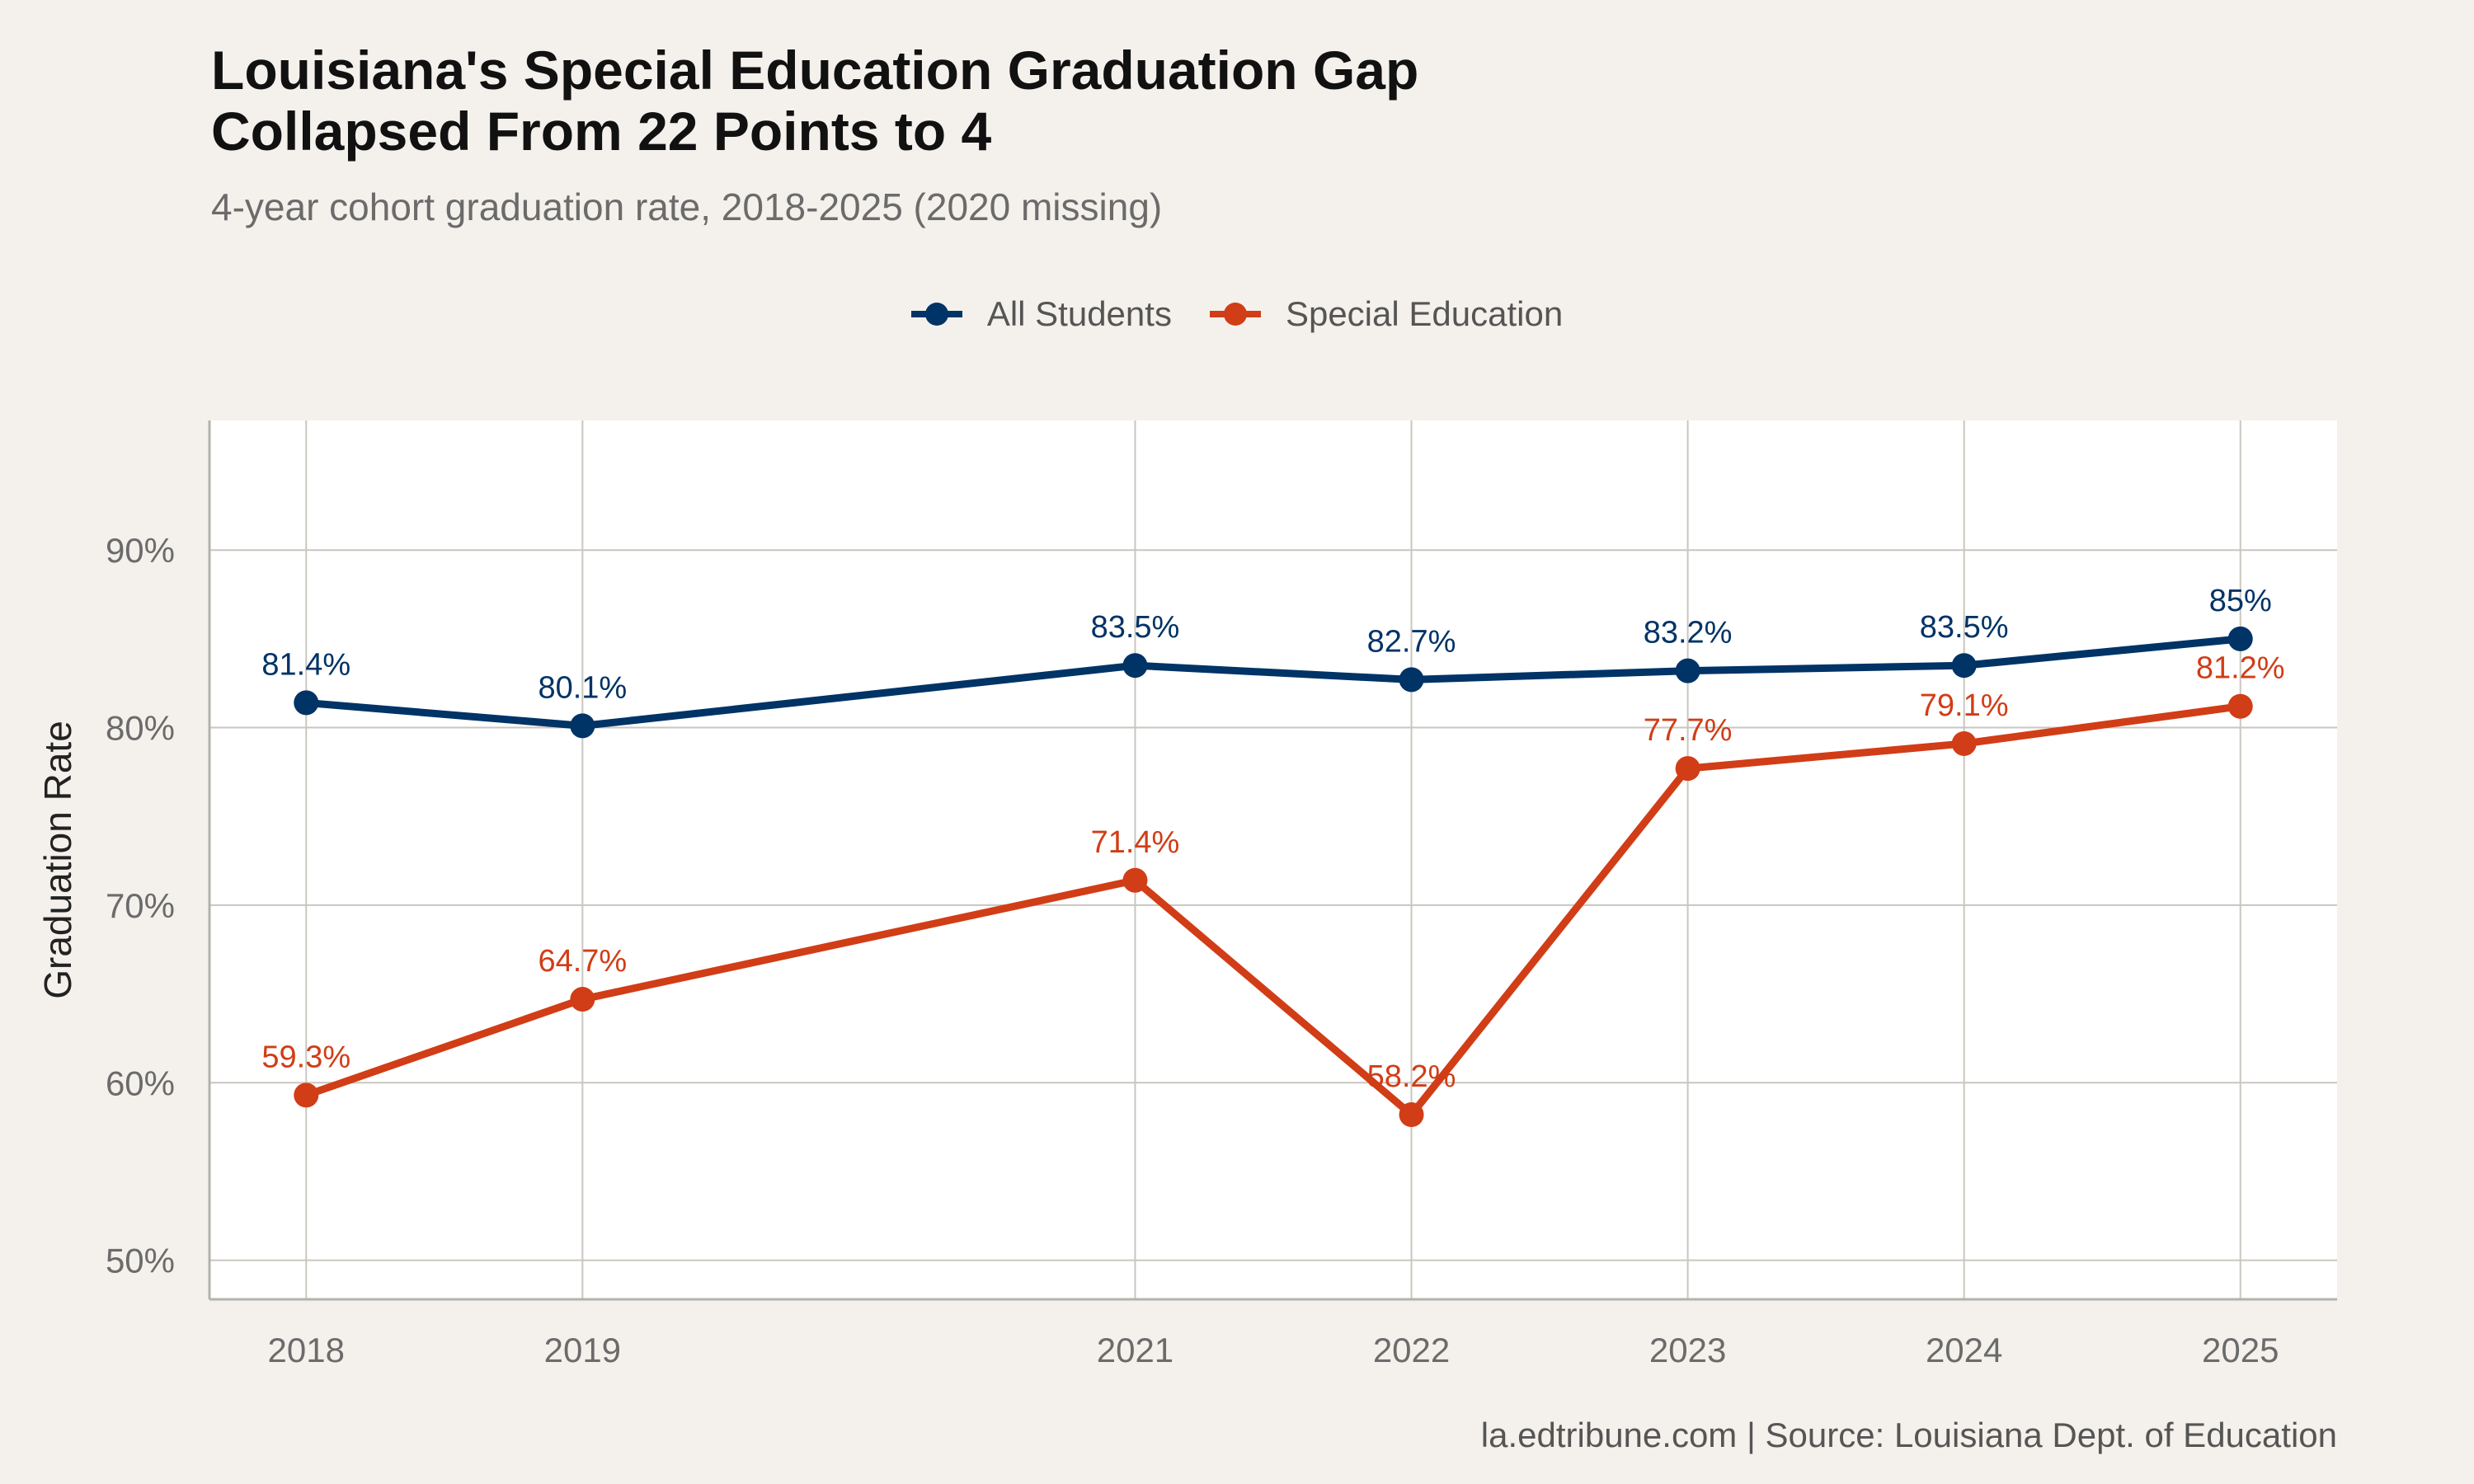 Image resolution: width=2474 pixels, height=1484 pixels. What do you see at coordinates (305, 1057) in the screenshot?
I see `data-label-special-education: 59.3%` at bounding box center [305, 1057].